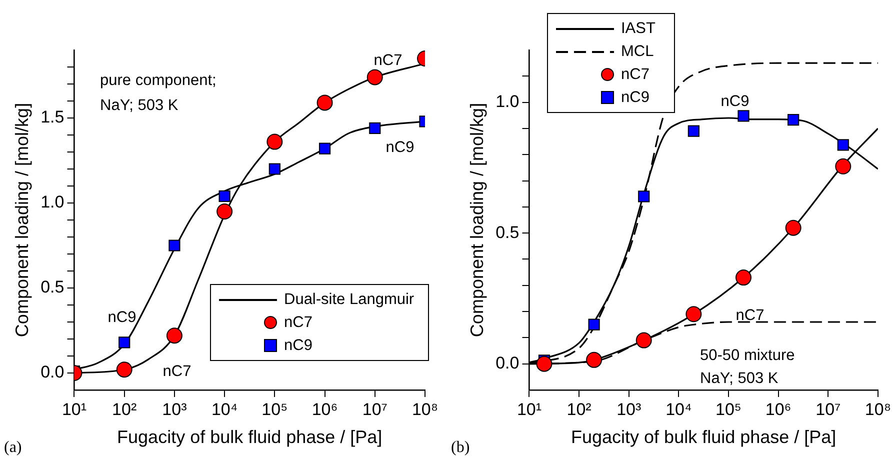 The image size is (895, 461). I want to click on legend-label: IAST, so click(638, 29).